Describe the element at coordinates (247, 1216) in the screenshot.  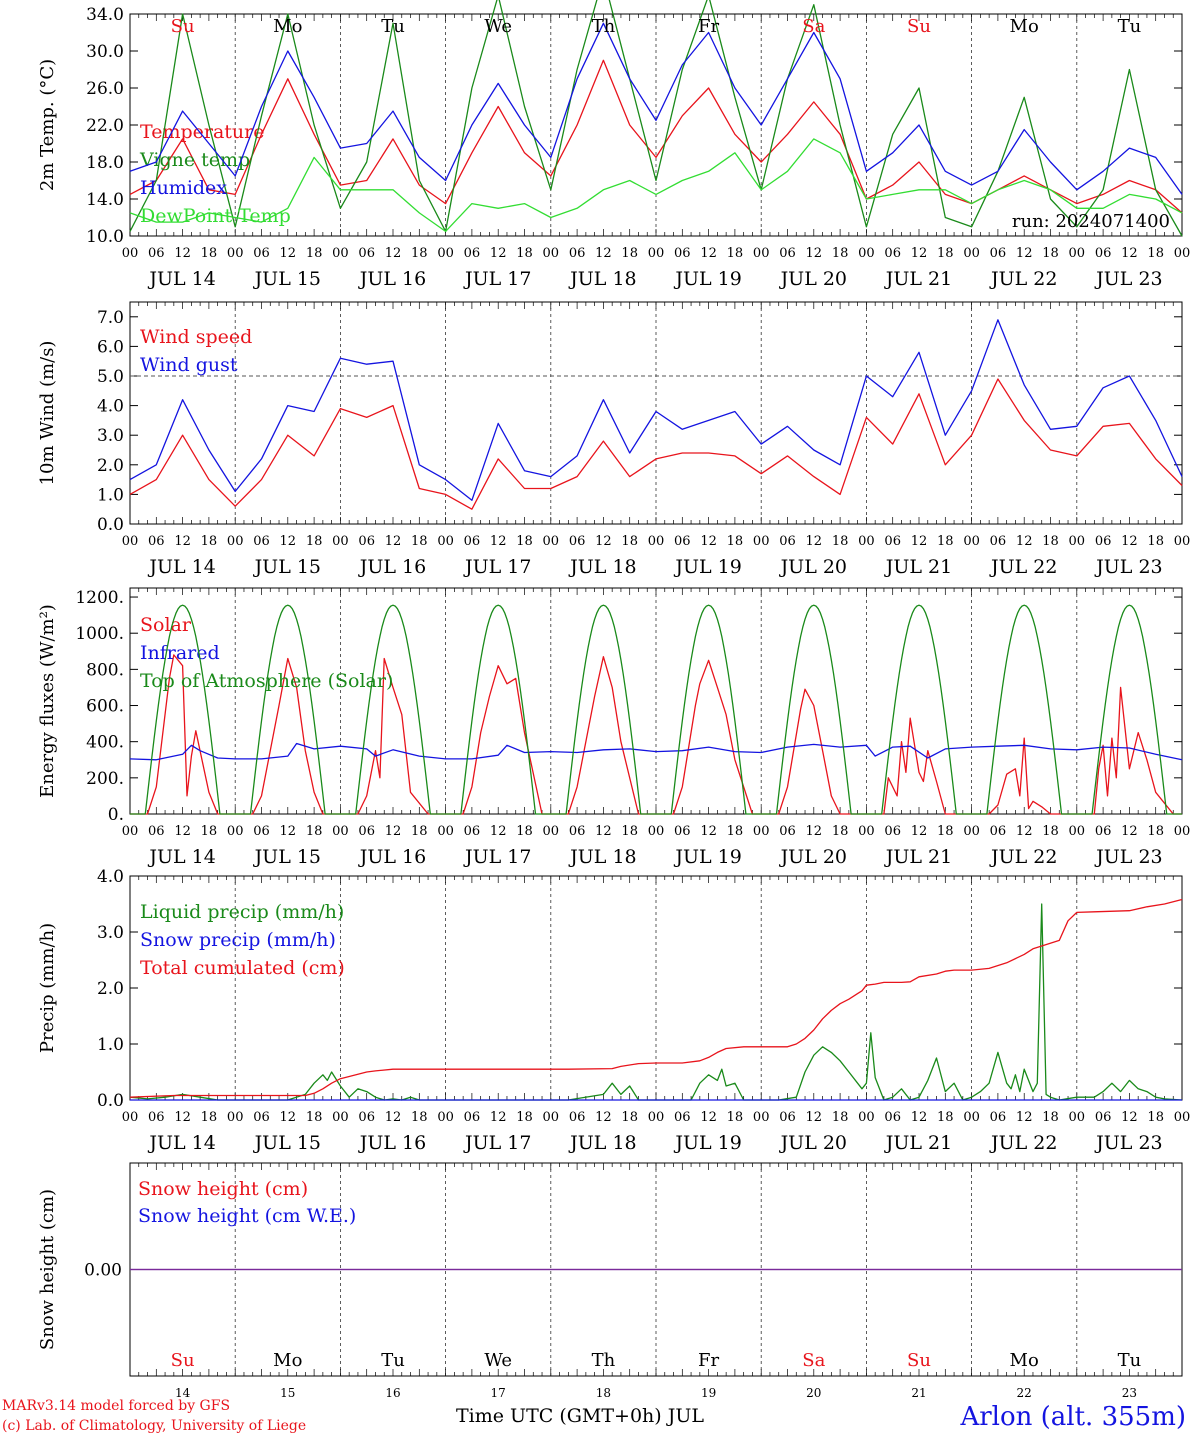
I see `legend-entry: Snow height (cm W.E.)` at that location.